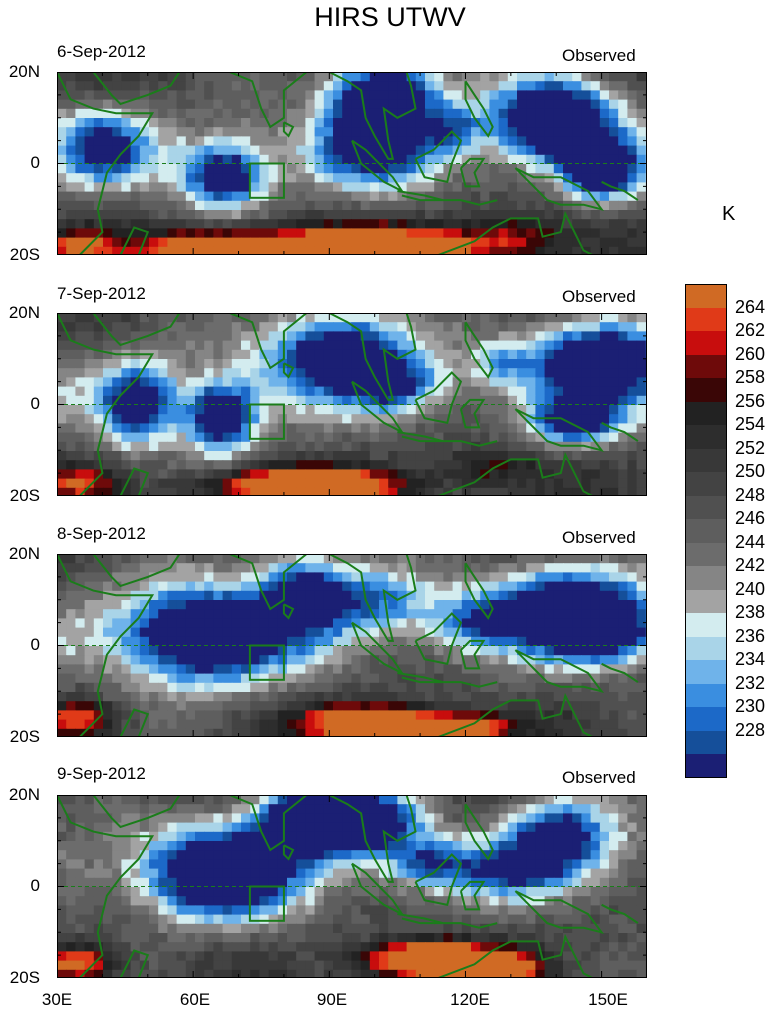 The image size is (780, 1012). I want to click on panel-3-date: 8-Sep-2012, so click(101, 533).